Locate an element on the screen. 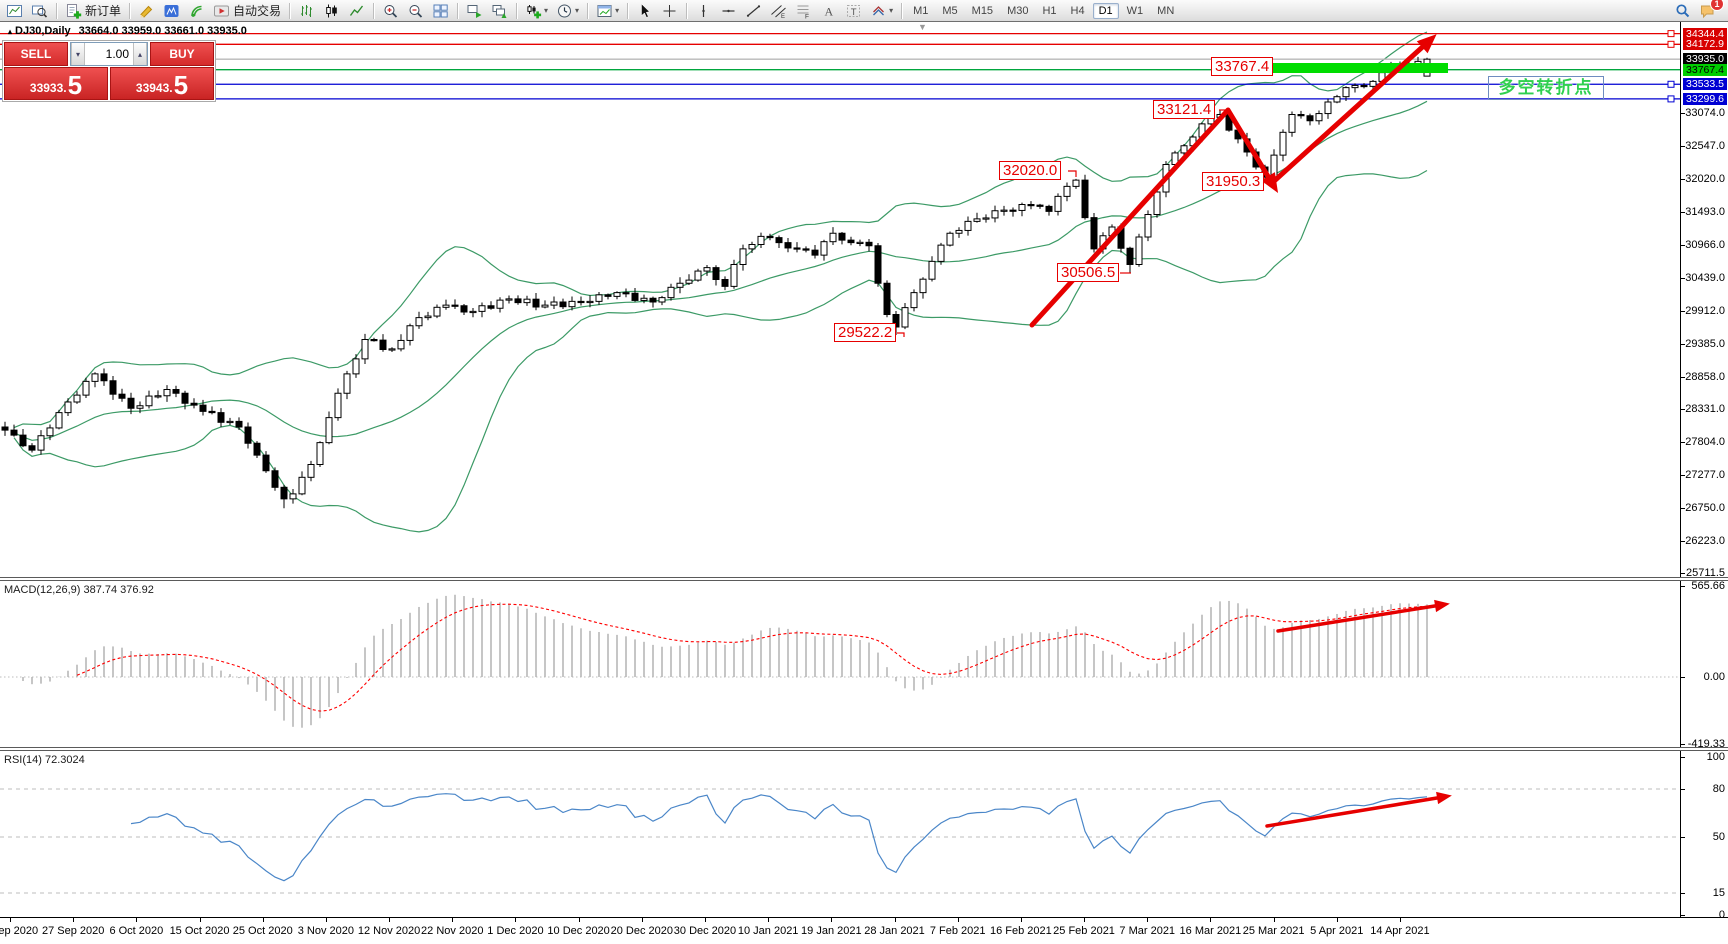 This screenshot has height=944, width=1728. zoom-in-icon is located at coordinates (391, 11).